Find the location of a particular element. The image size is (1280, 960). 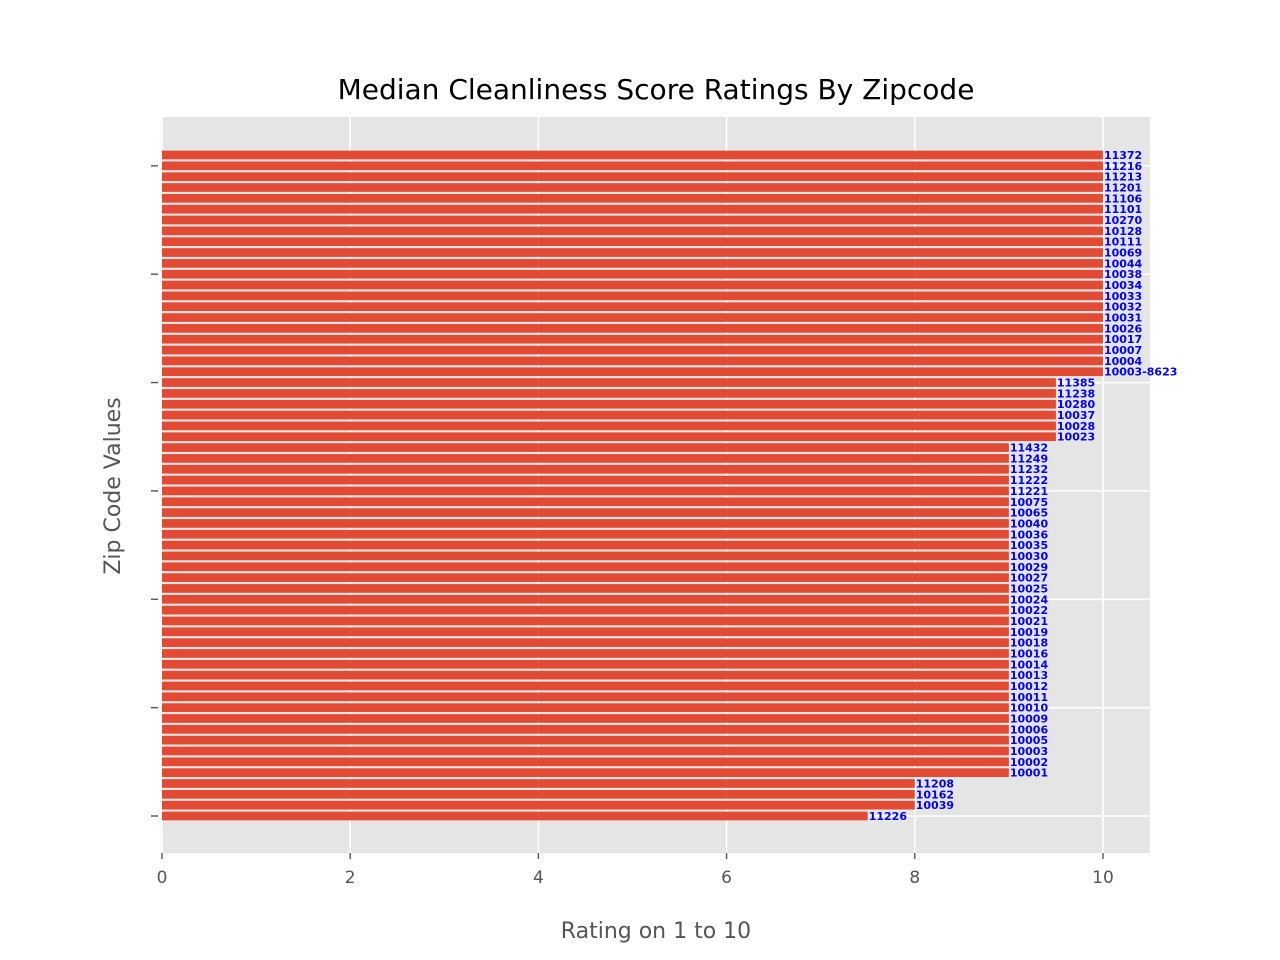

x-axis: 0 2 4 6 8 10 is located at coordinates (635, 870).